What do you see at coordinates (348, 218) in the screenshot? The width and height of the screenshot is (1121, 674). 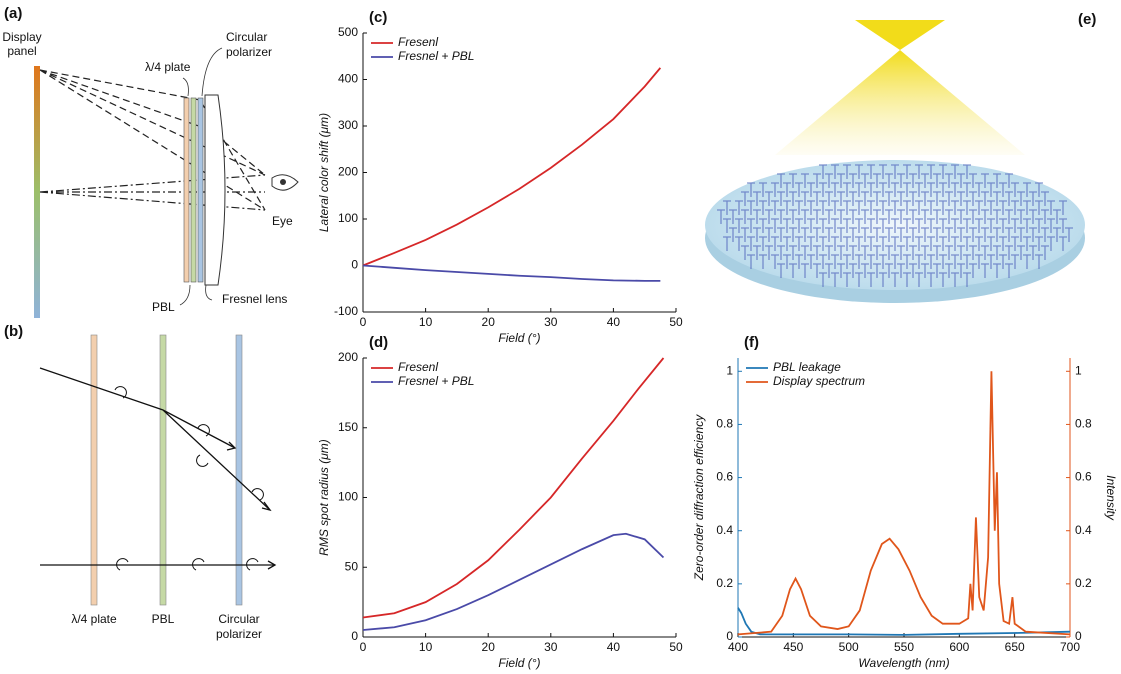 I see `y-tick-label: 100` at bounding box center [348, 218].